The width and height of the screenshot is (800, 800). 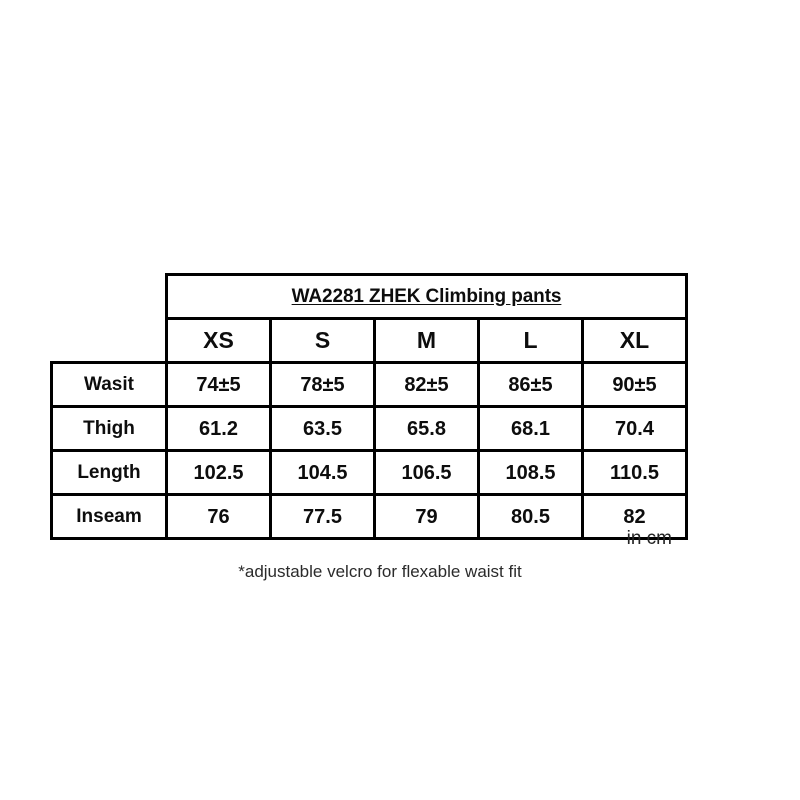 What do you see at coordinates (634, 340) in the screenshot?
I see `size-header-xl: XL` at bounding box center [634, 340].